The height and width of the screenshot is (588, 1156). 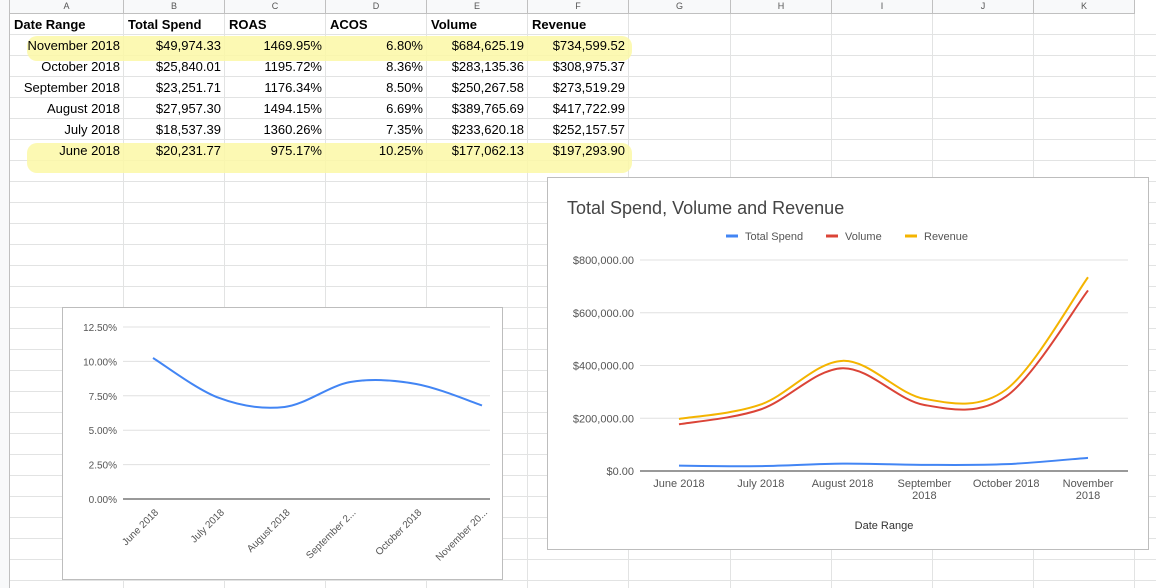 What do you see at coordinates (588, 87) in the screenshot?
I see `table-cell: $273,519.29` at bounding box center [588, 87].